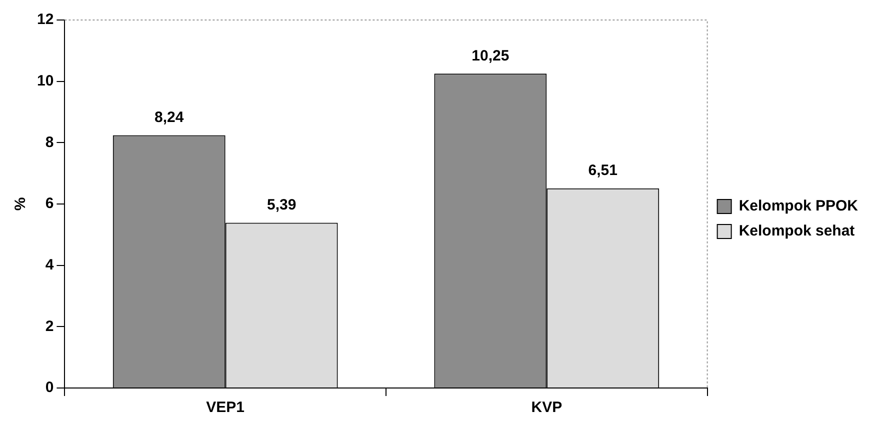 The image size is (886, 428). What do you see at coordinates (798, 206) in the screenshot?
I see `legend-label: Kelompok PPOK` at bounding box center [798, 206].